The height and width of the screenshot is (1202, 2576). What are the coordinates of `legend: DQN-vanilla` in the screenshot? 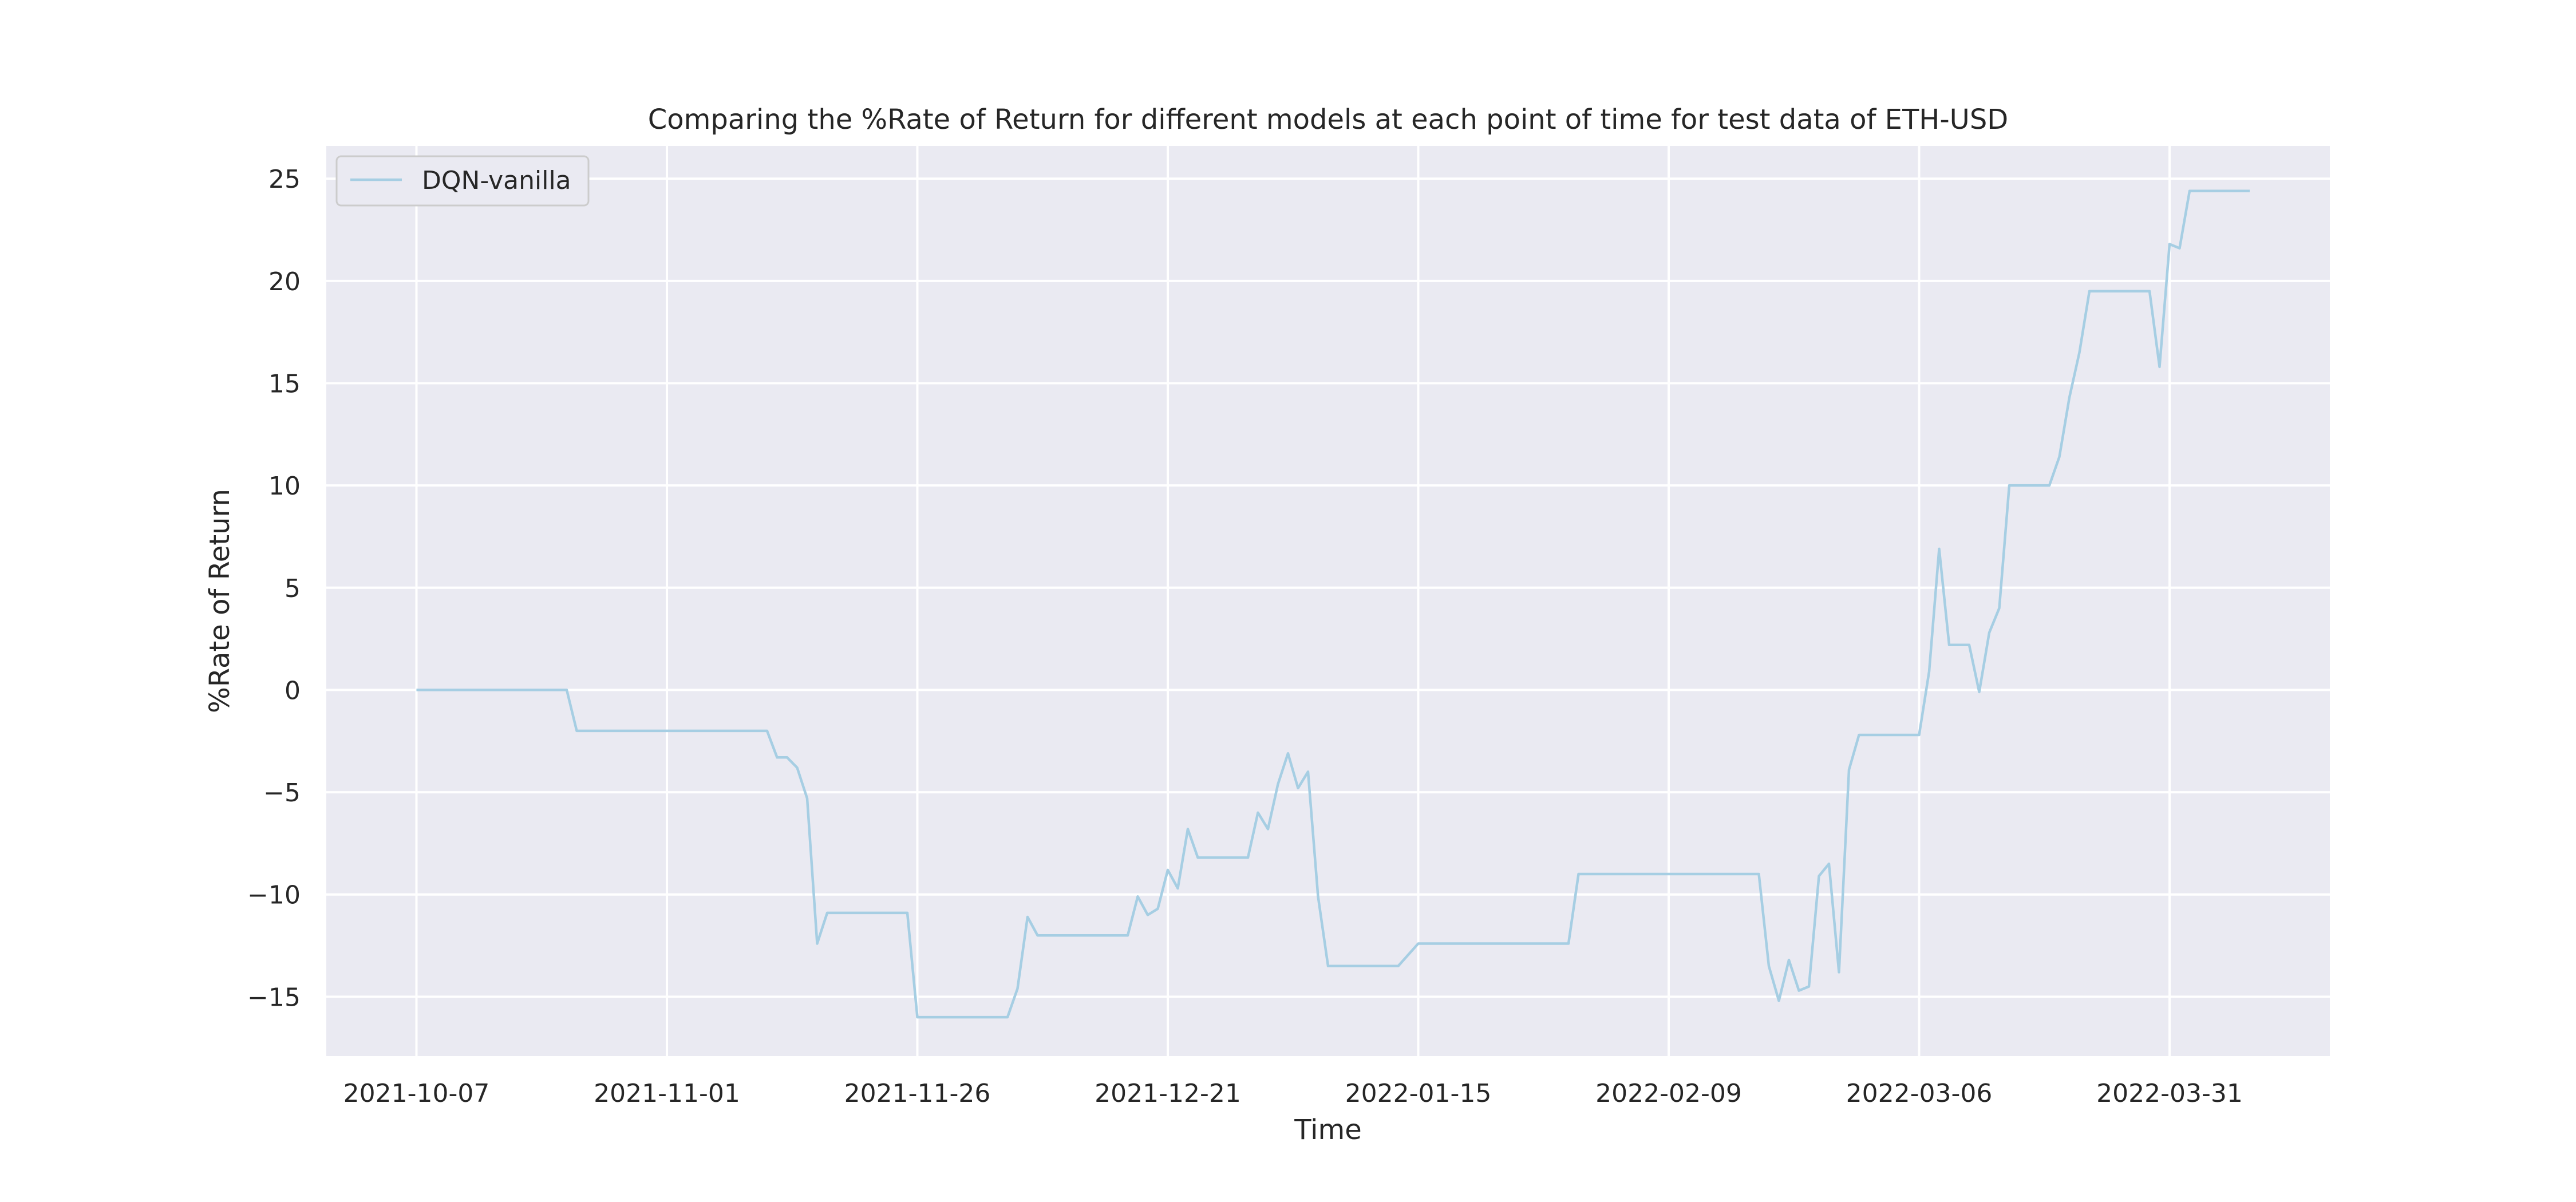 It's located at (462, 181).